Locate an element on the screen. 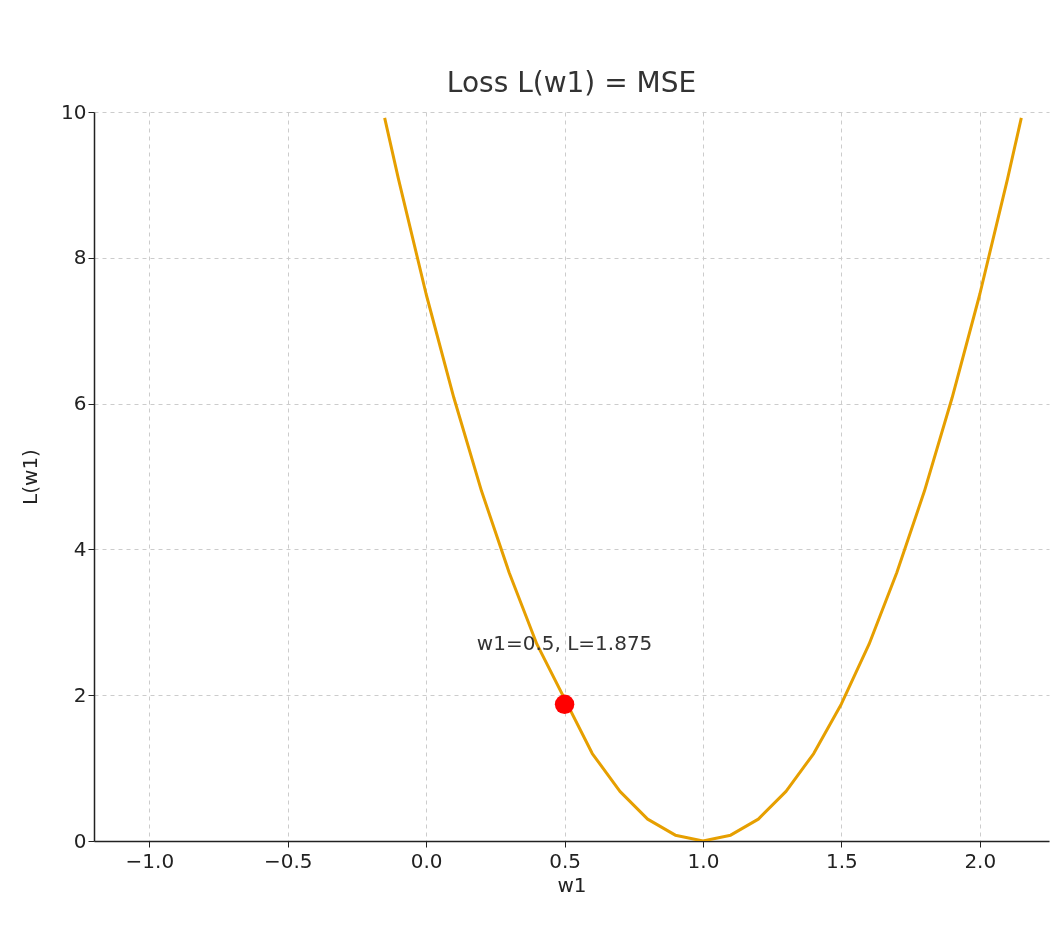  chart-title: Loss L(w1) = MSE is located at coordinates (571, 82).